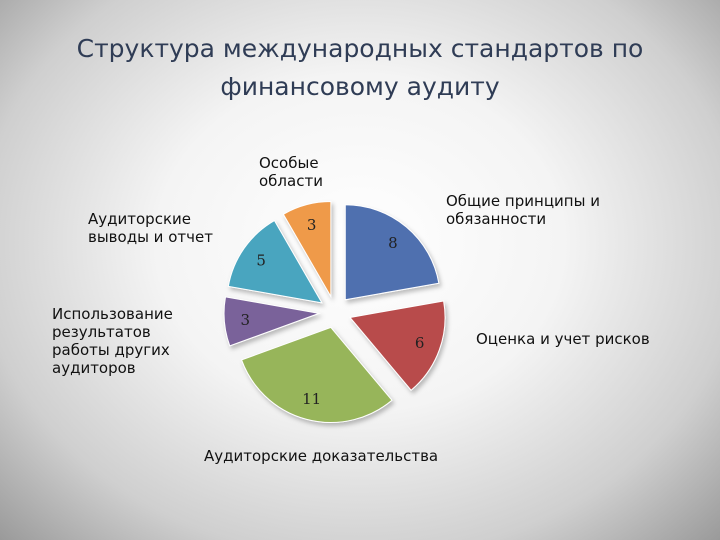 This screenshot has width=720, height=540. What do you see at coordinates (563, 339) in the screenshot?
I see `category-label-risk-assessment: Оценка и учет рисков` at bounding box center [563, 339].